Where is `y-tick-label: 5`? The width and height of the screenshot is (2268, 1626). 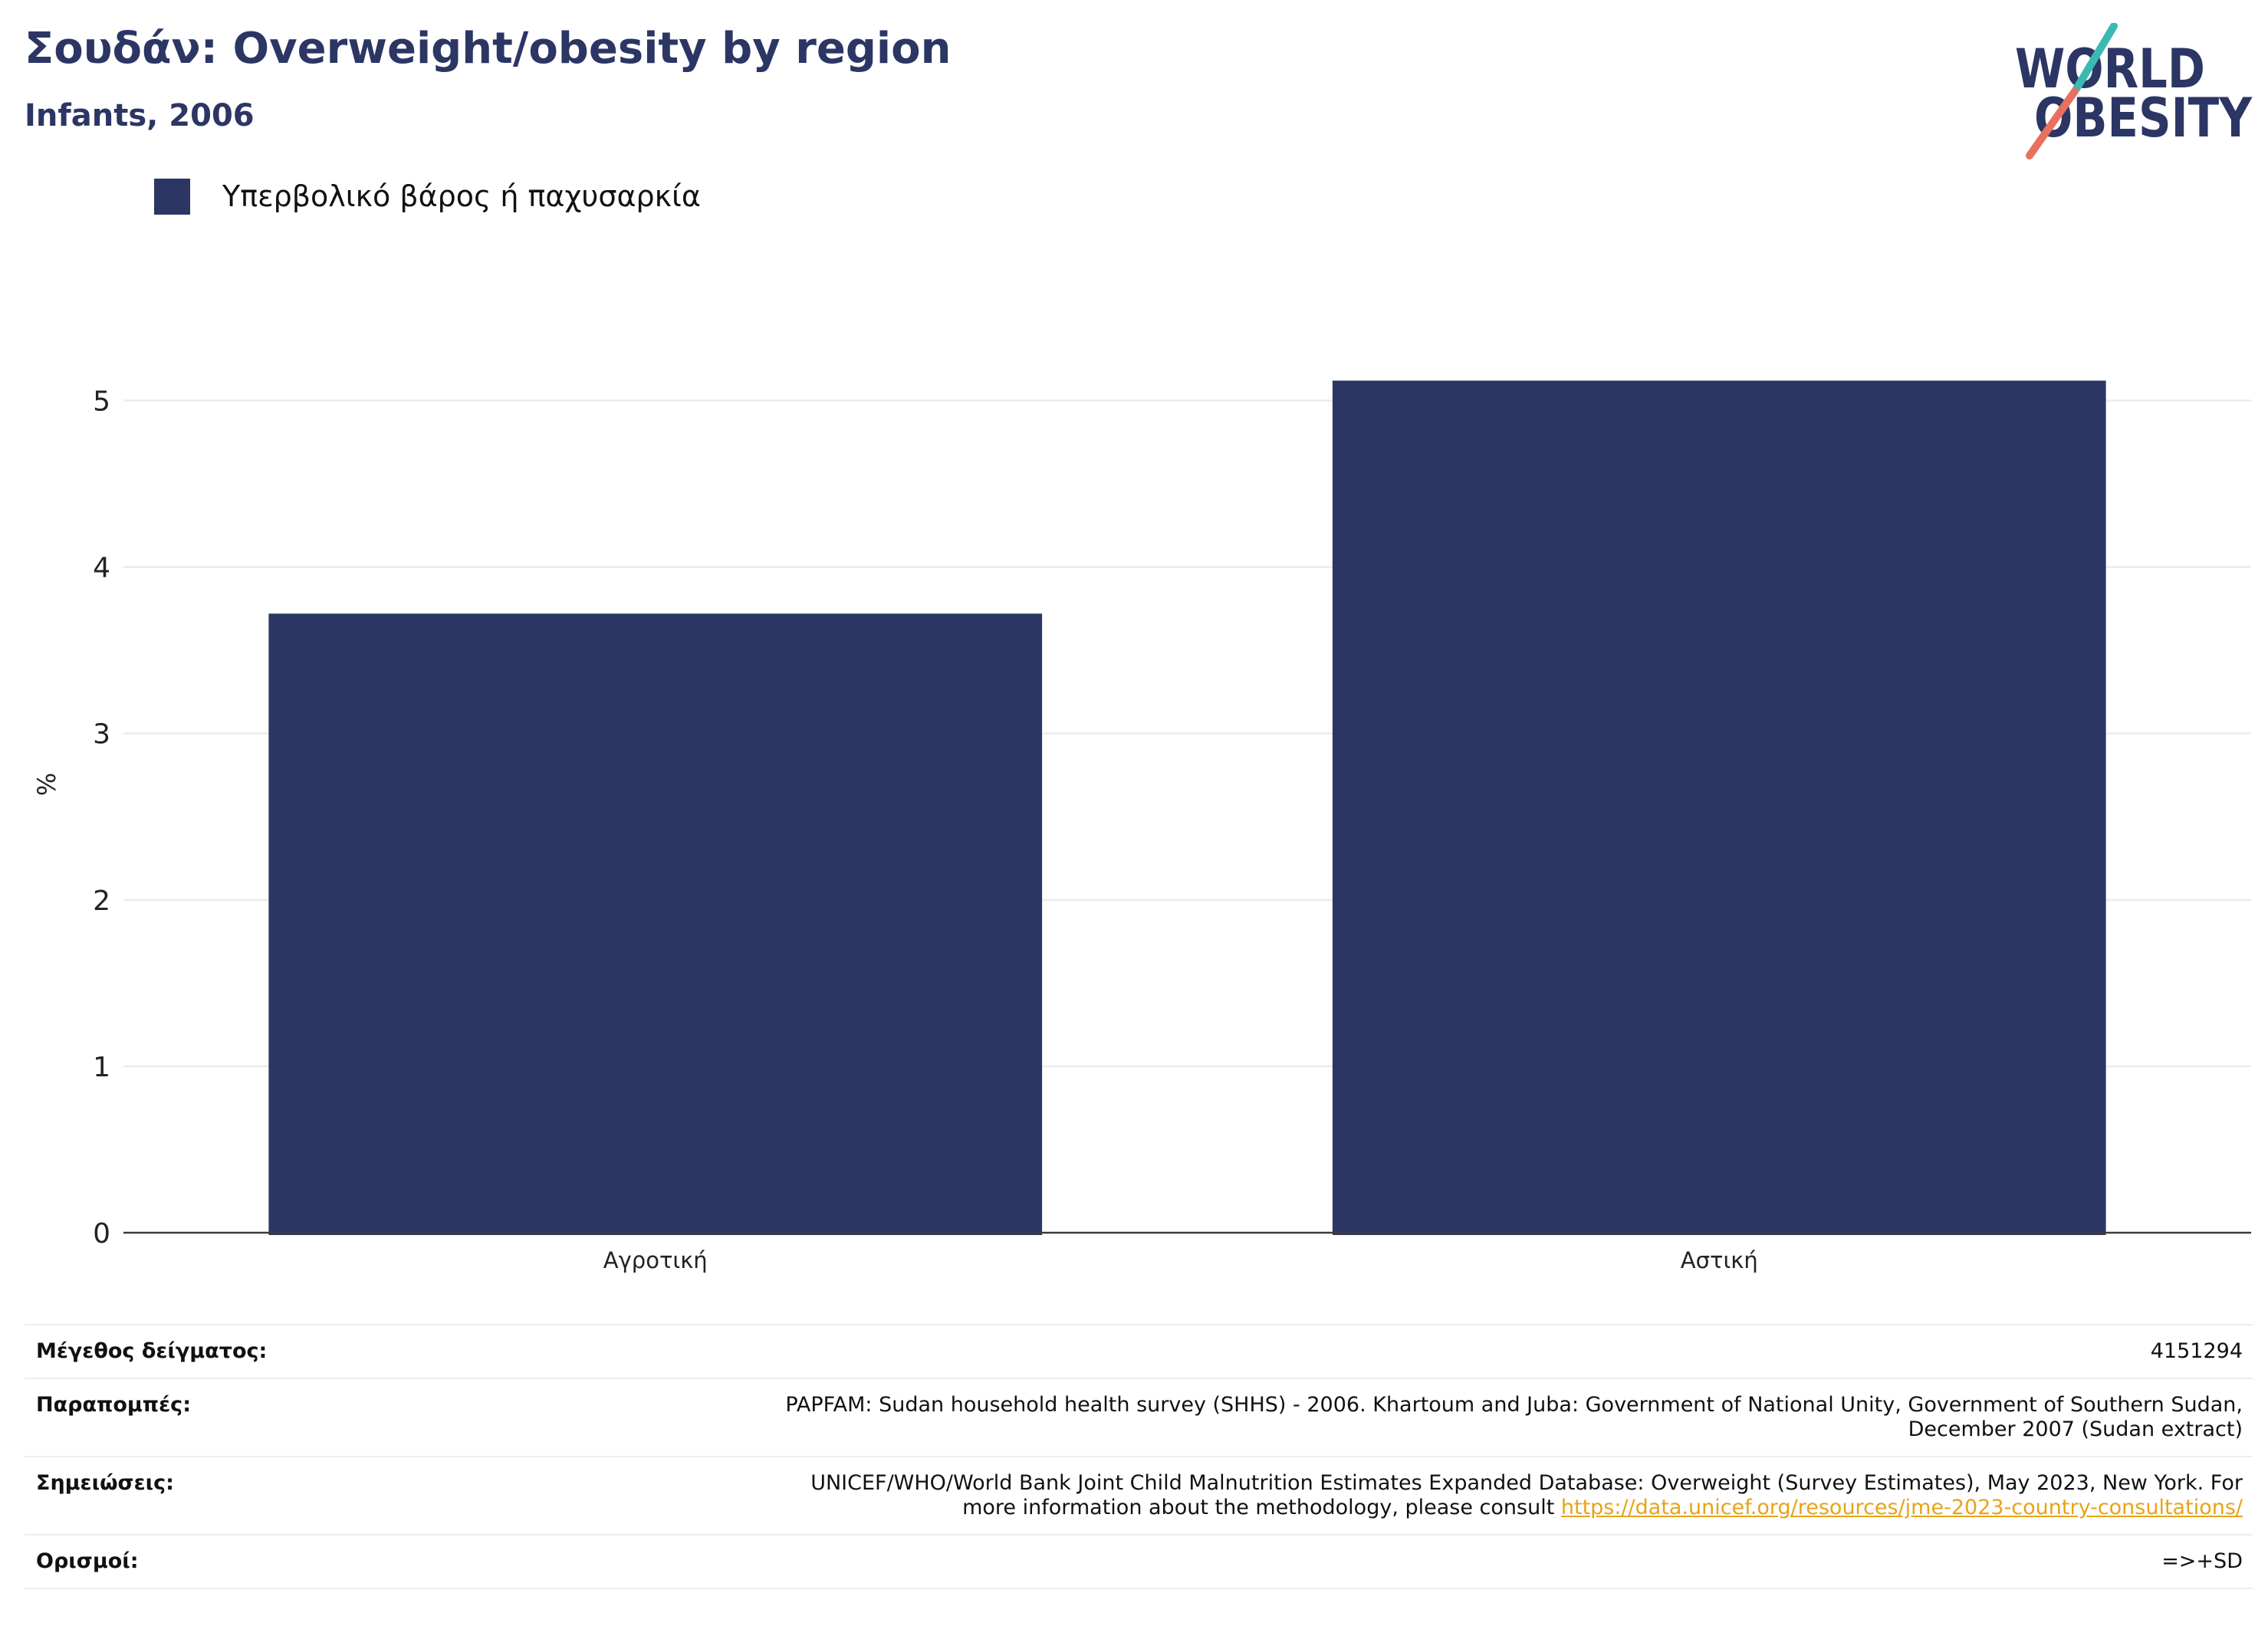
y-tick-label: 5 is located at coordinates (101, 402).